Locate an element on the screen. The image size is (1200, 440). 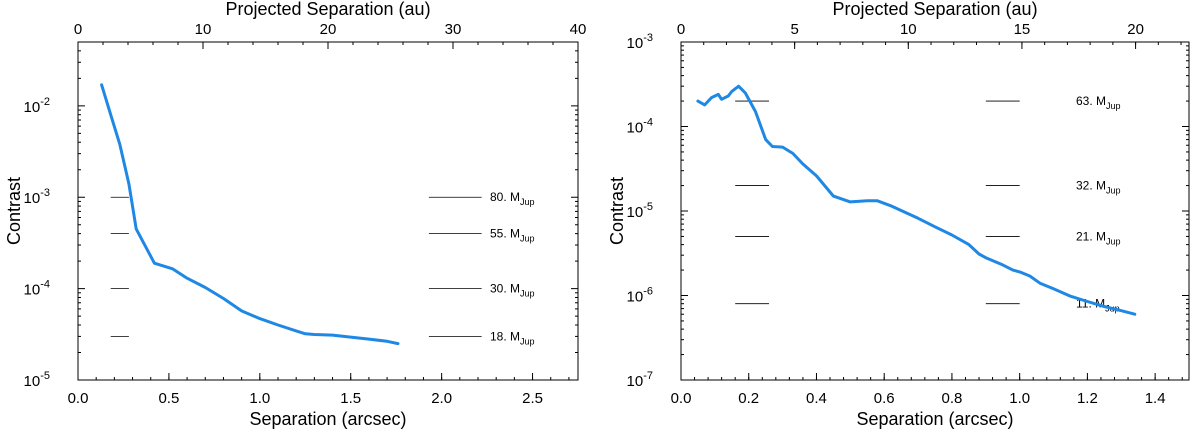
x-tick-label: 0.5 is located at coordinates (168, 398).